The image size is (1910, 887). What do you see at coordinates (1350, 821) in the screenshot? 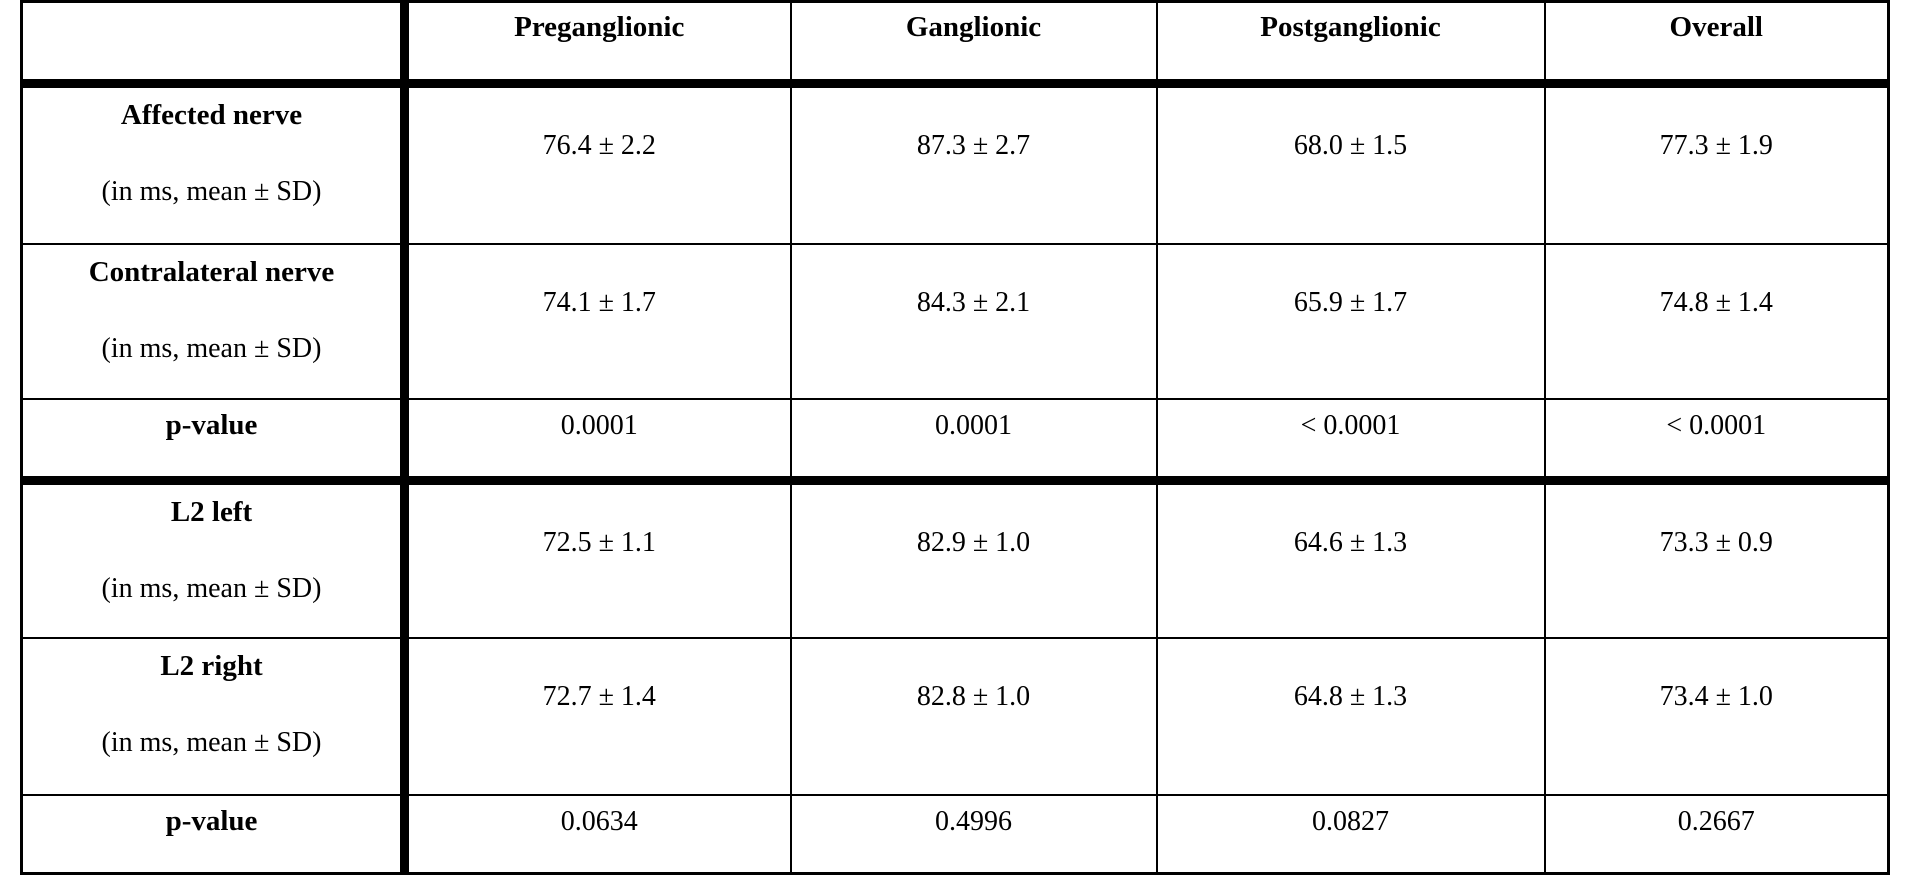
I see `cell-value: 0.0827` at bounding box center [1350, 821].